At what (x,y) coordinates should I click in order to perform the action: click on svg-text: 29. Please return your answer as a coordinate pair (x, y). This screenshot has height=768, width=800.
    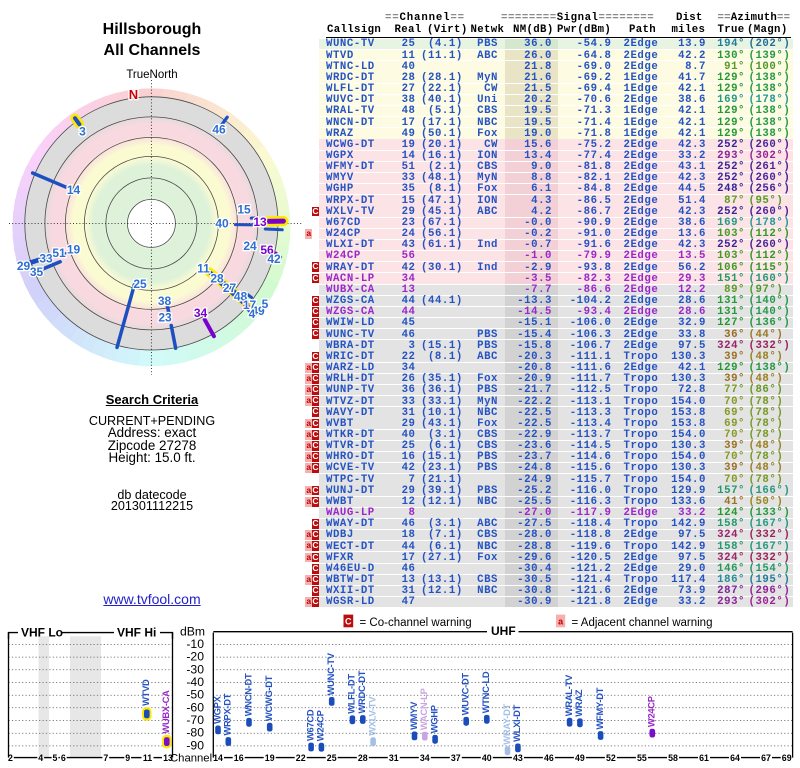
    Looking at the image, I should click on (24, 266).